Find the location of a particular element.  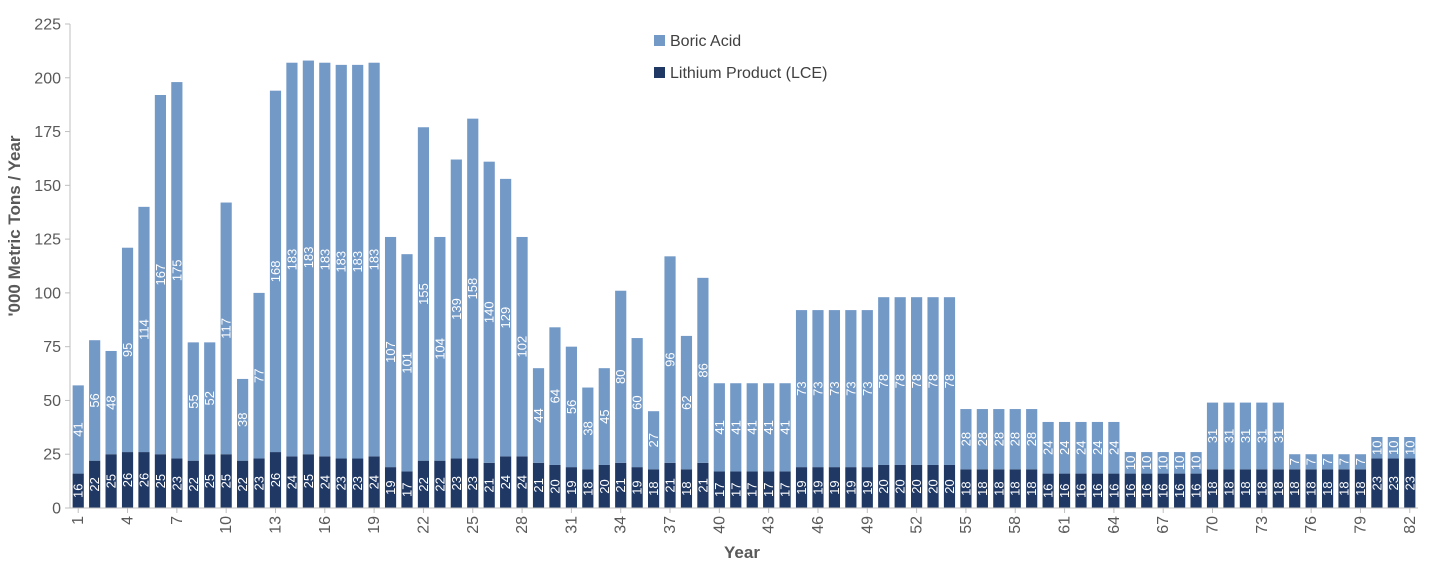

y-axis-title: '000 Metric Tons / Year is located at coordinates (14, 225).